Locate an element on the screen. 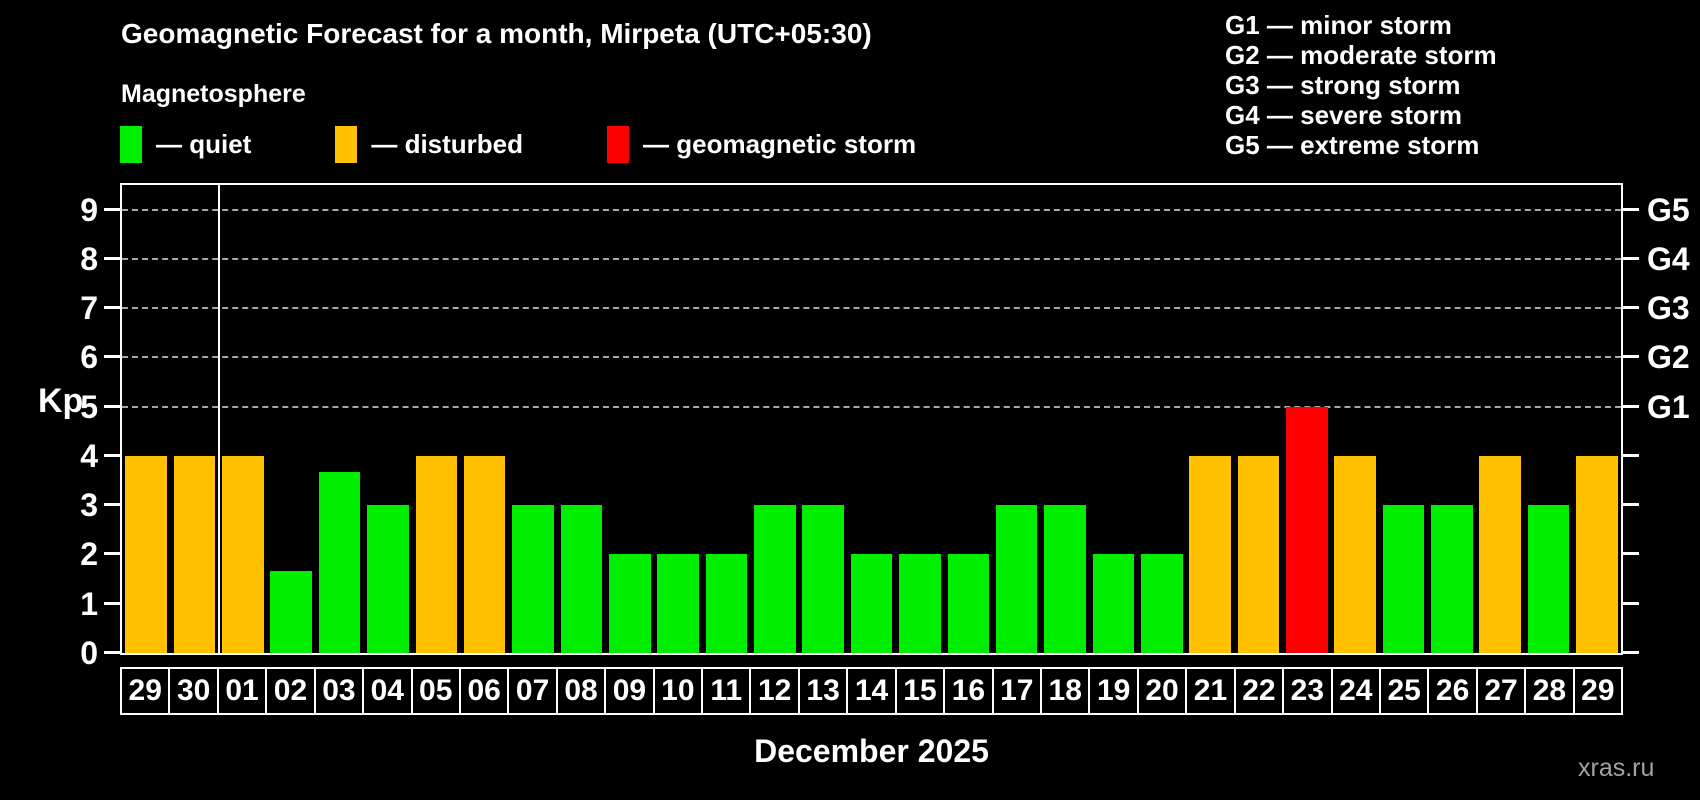 This screenshot has width=1700, height=800. date-cell-1-30: 30 is located at coordinates (193, 691).